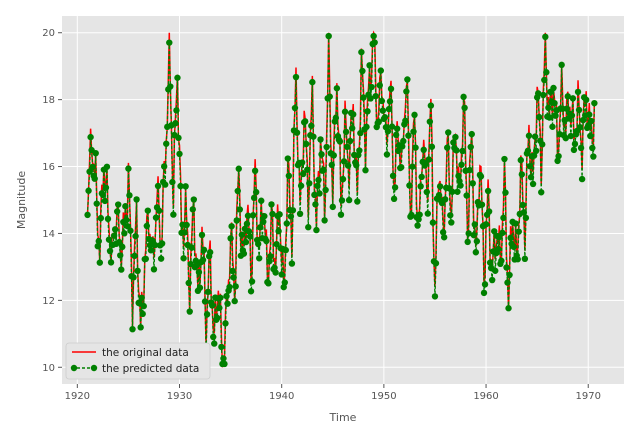 This screenshot has height=440, width=640. What do you see at coordinates (150, 369) in the screenshot?
I see `legend-predicted-label: the predicted data` at bounding box center [150, 369].